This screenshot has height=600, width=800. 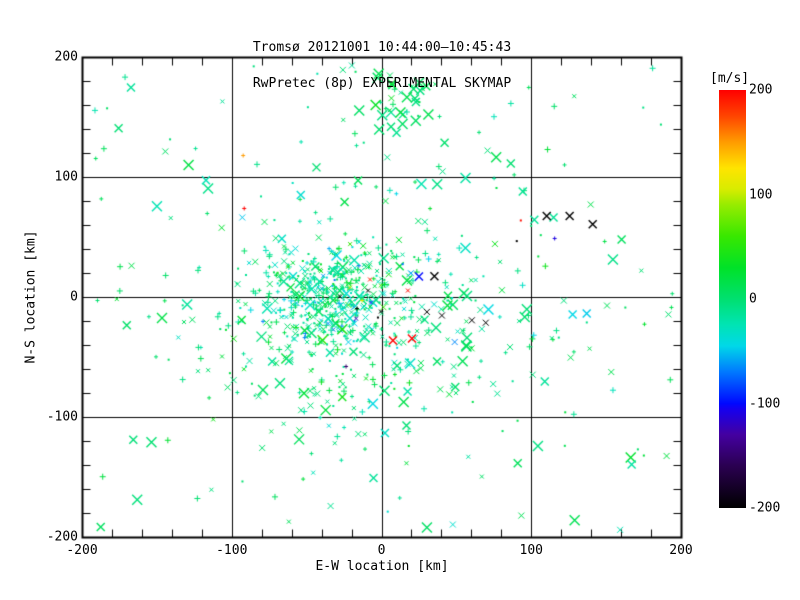 What do you see at coordinates (62, 537) in the screenshot?
I see `y-tick-label: -200` at bounding box center [62, 537].